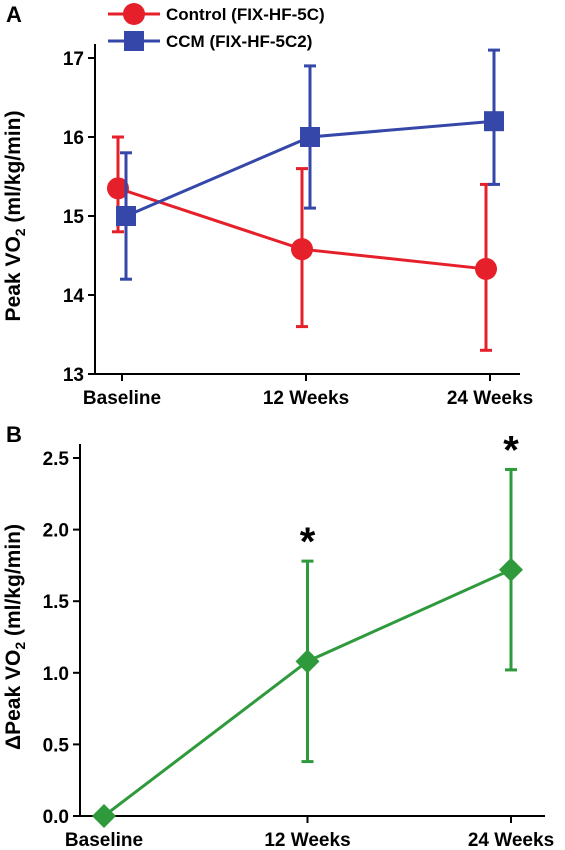 This screenshot has height=850, width=565. What do you see at coordinates (73, 138) in the screenshot?
I see `y-tick-label: 16` at bounding box center [73, 138].